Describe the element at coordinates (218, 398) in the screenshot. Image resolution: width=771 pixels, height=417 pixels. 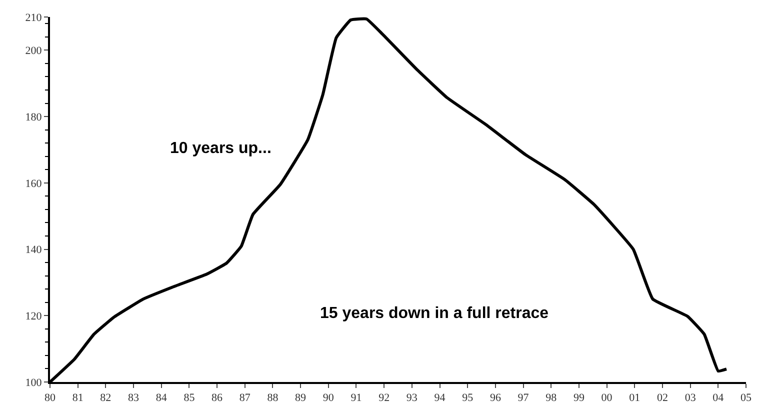
I see `x-tick-label: 86` at that location.